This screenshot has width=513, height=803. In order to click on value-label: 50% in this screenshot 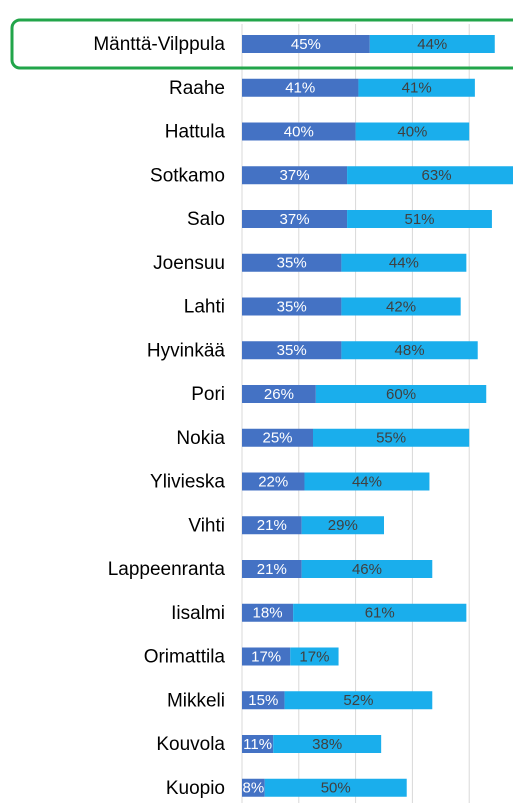, I will do `click(336, 788)`.